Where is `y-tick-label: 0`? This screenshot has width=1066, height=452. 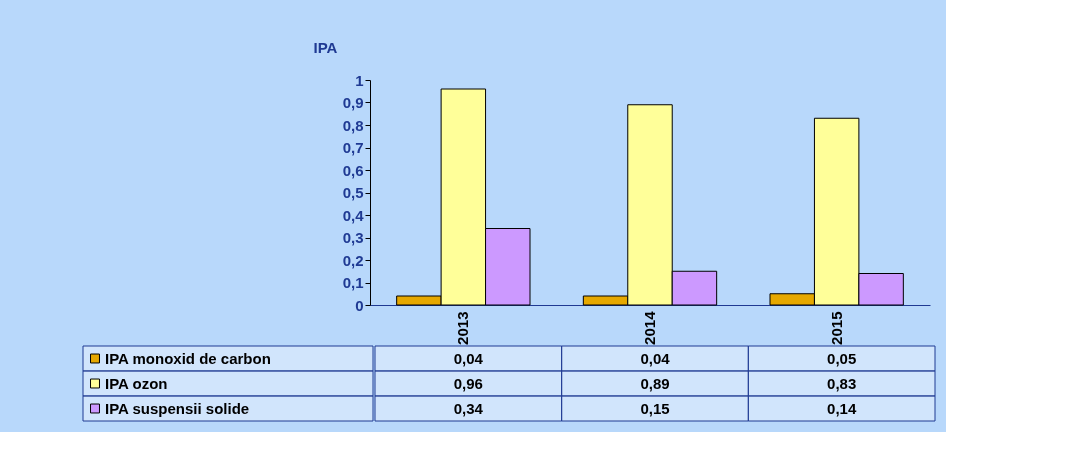 y-tick-label: 0 is located at coordinates (359, 305).